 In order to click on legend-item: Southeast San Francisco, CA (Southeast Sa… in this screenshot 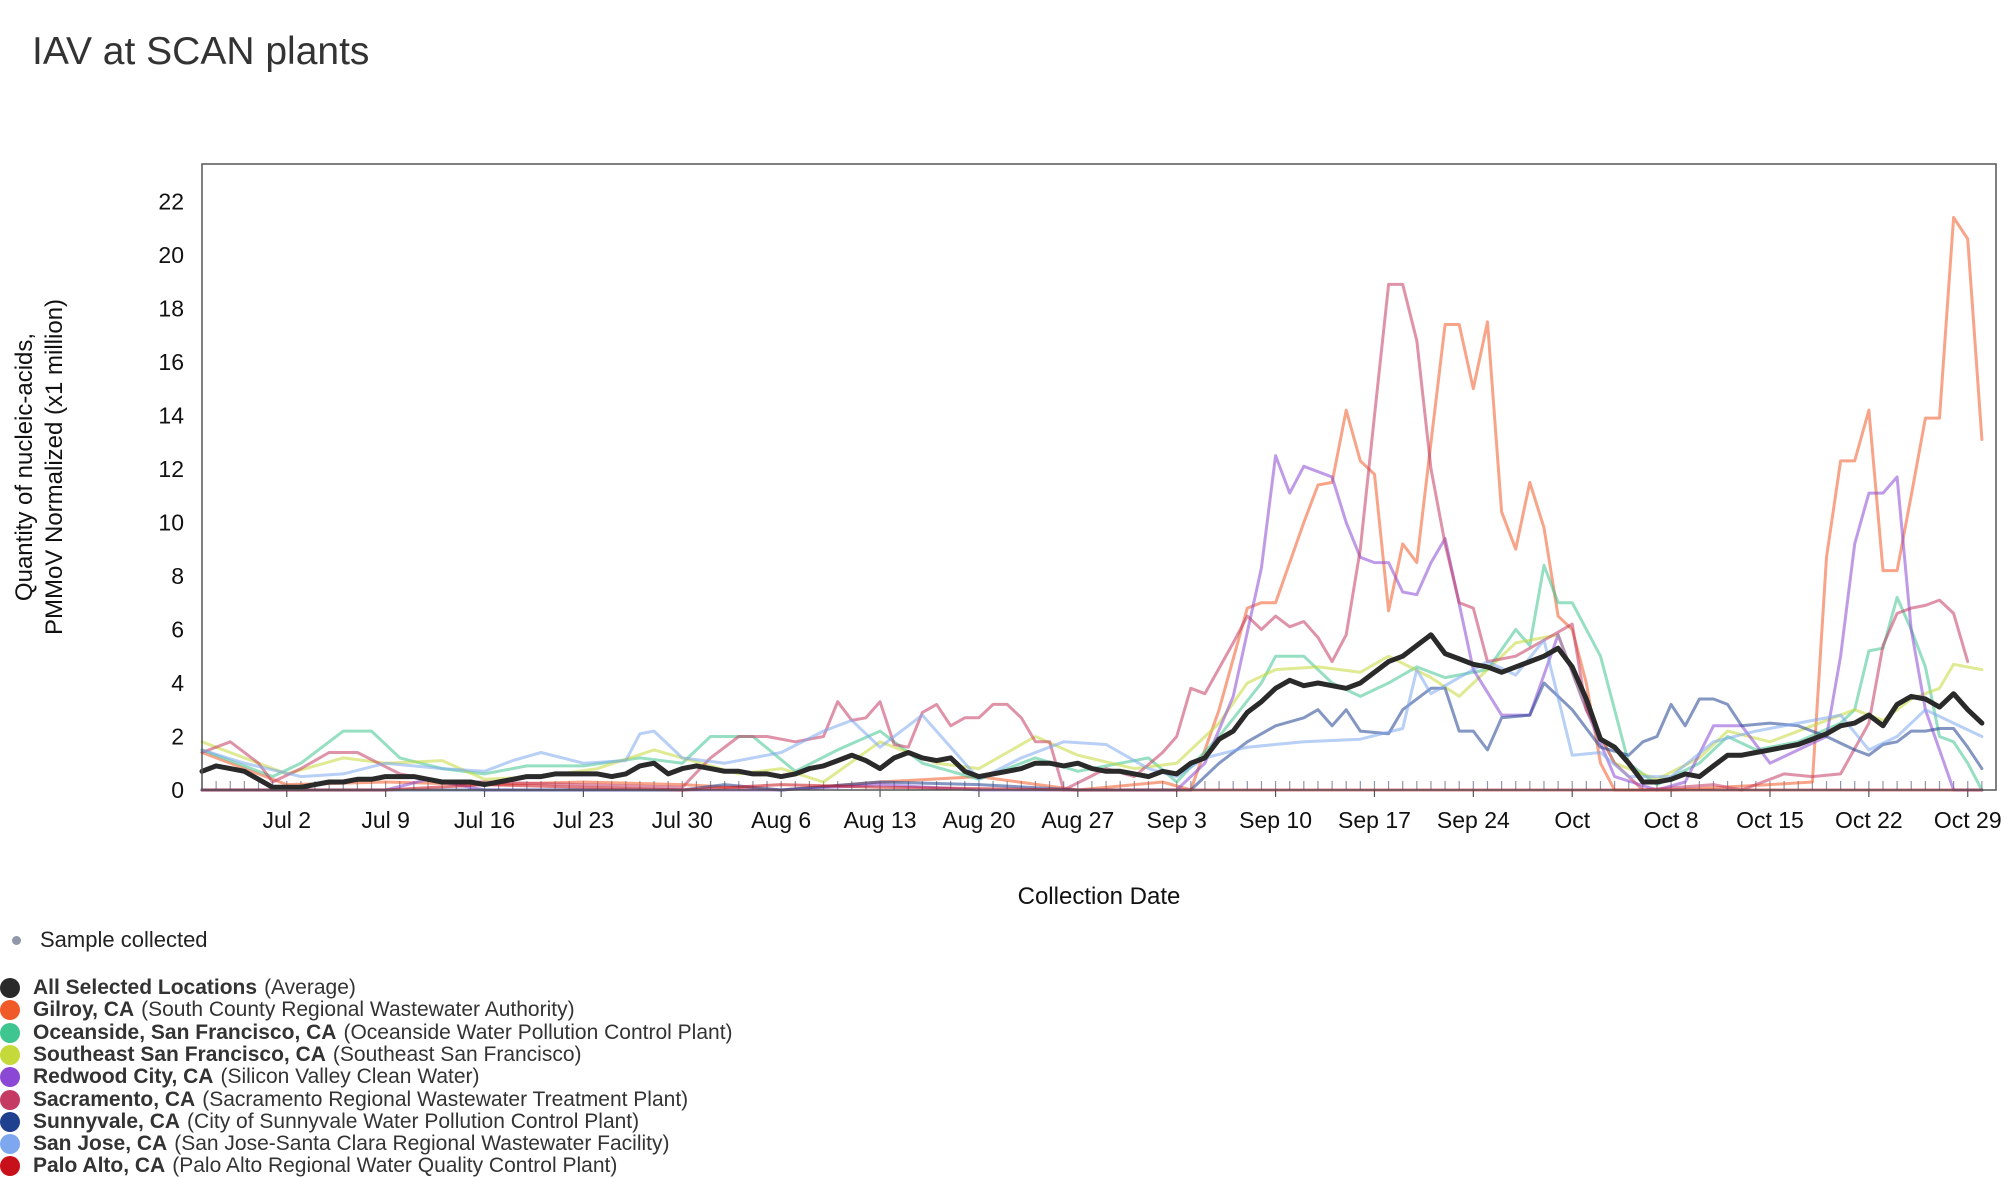, I will do `click(291, 1054)`.